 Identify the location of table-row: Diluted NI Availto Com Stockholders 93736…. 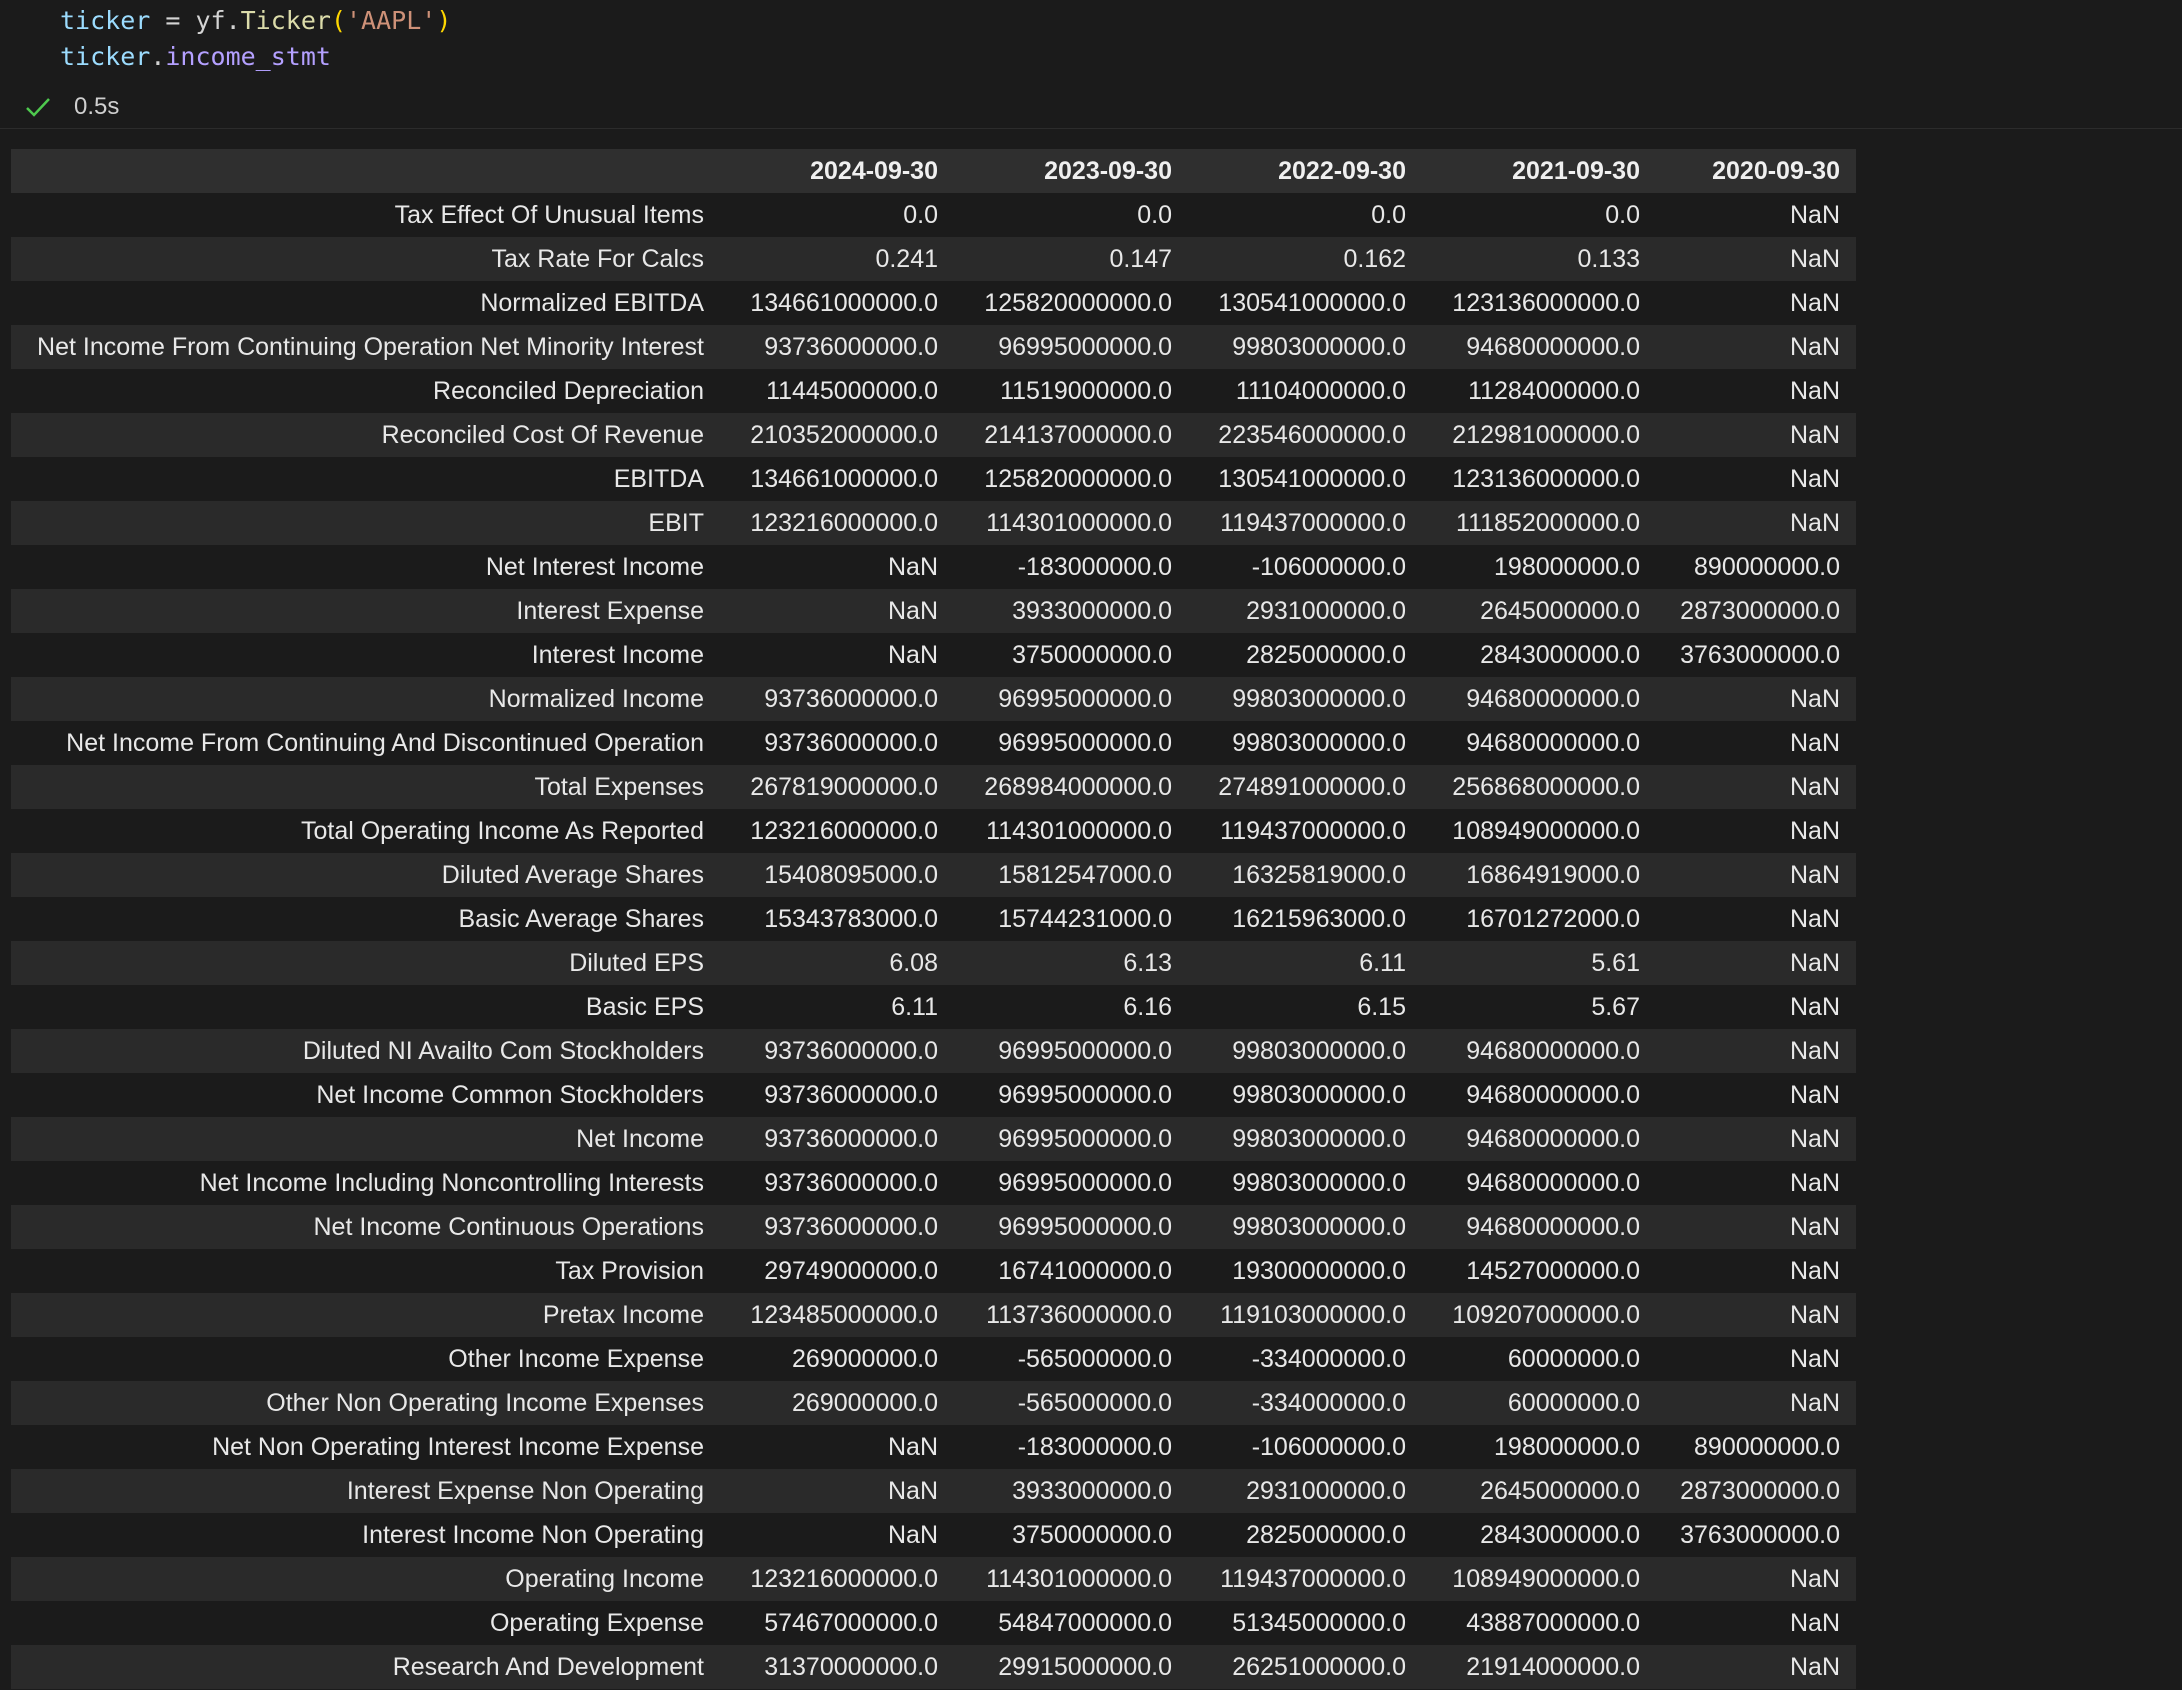
(933, 1051).